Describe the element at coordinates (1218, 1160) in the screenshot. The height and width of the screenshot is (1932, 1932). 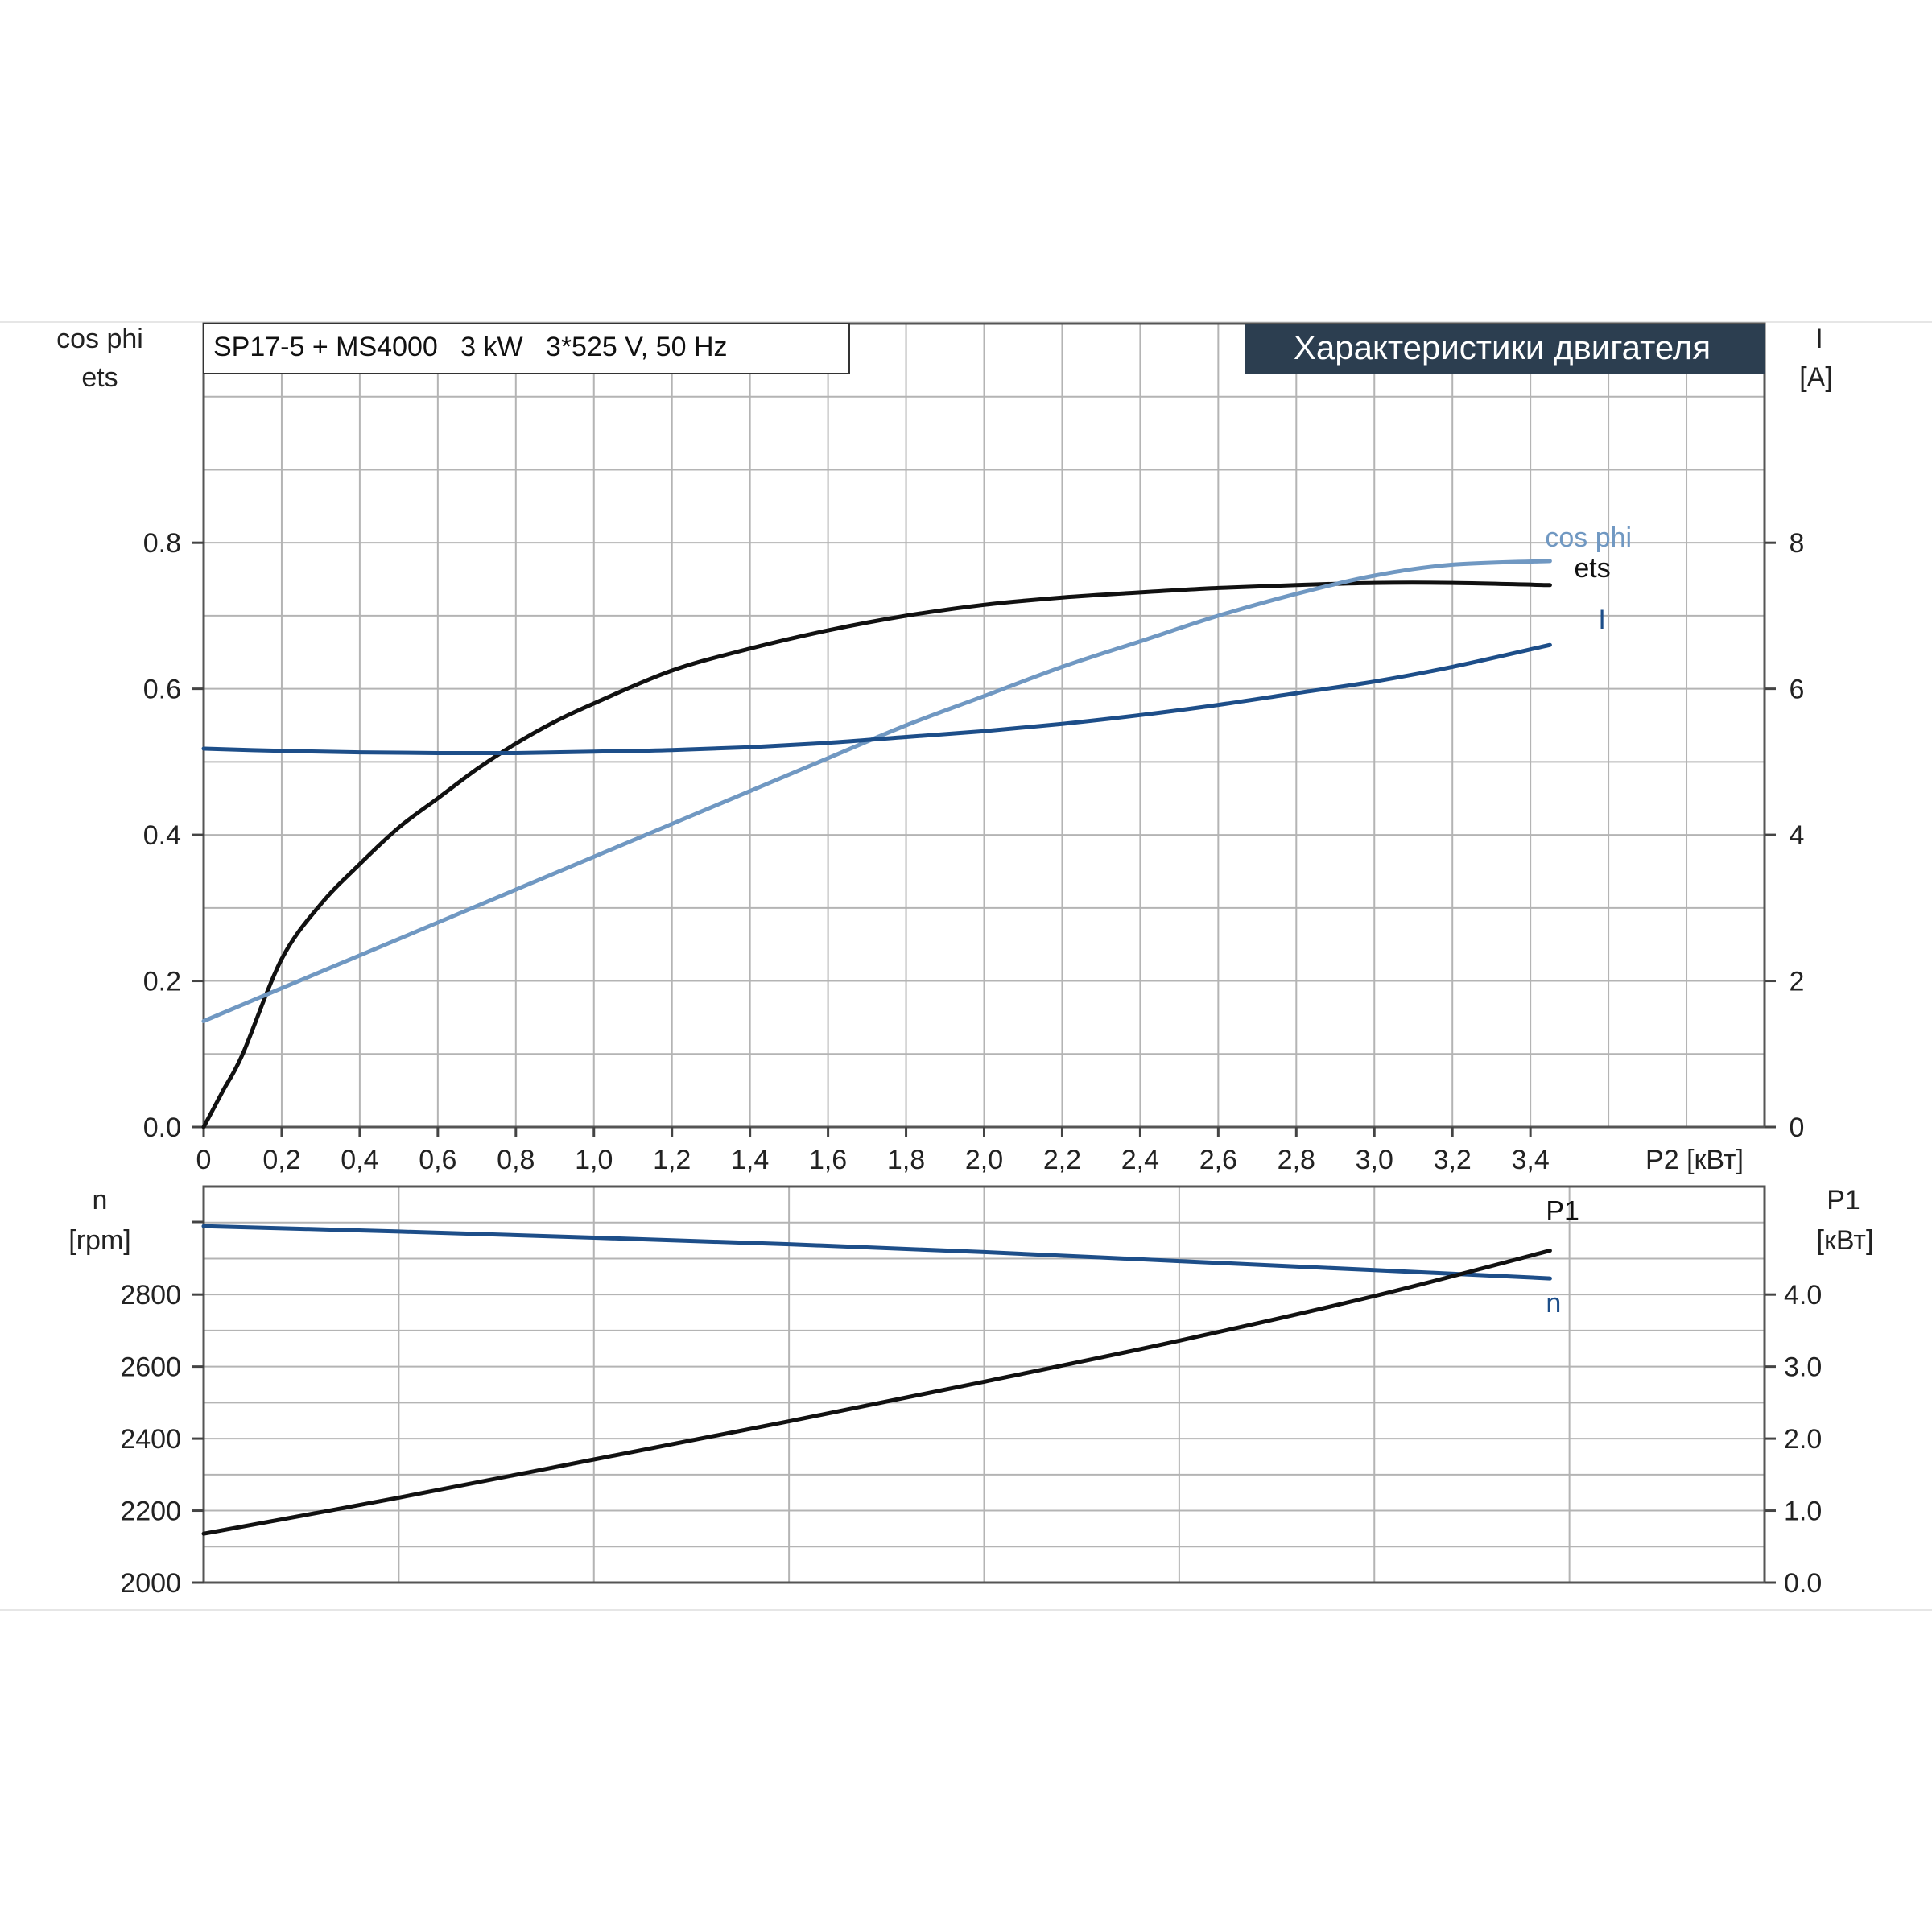
I see `x-tick-label: 2,6` at that location.